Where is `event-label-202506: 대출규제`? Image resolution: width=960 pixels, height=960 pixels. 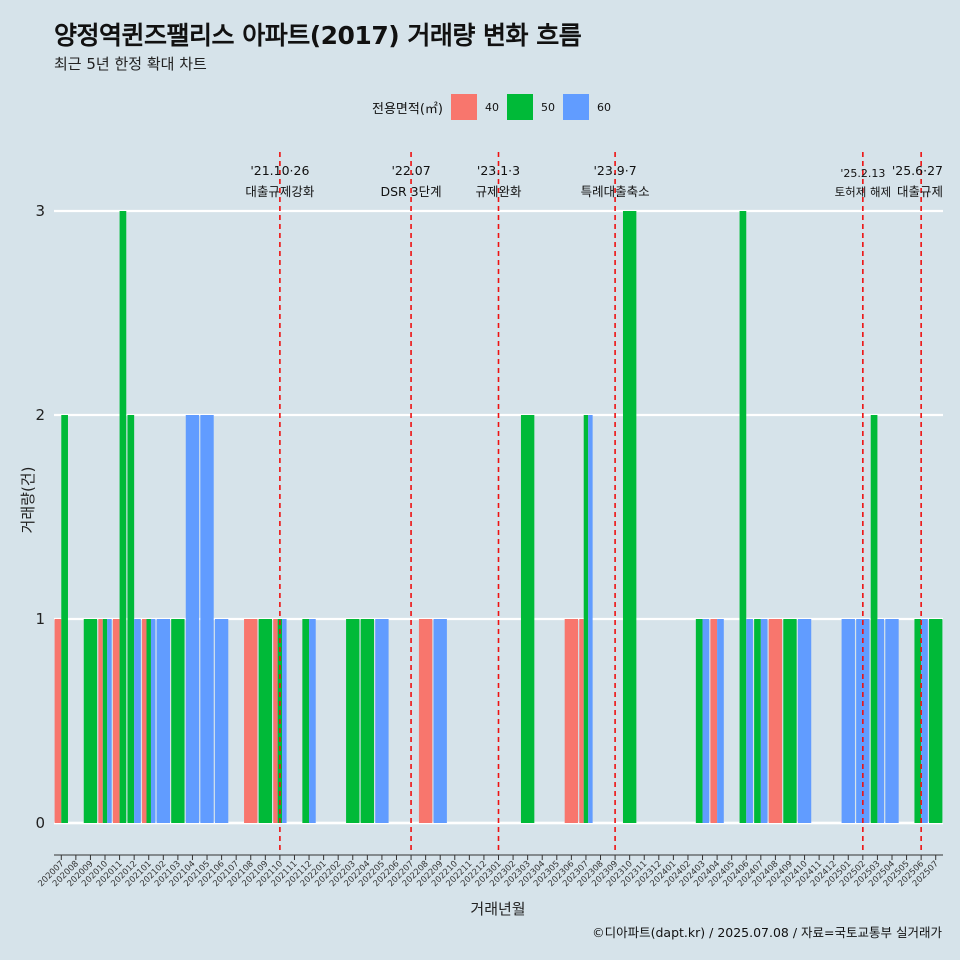 event-label-202506: 대출규제 is located at coordinates (920, 191).